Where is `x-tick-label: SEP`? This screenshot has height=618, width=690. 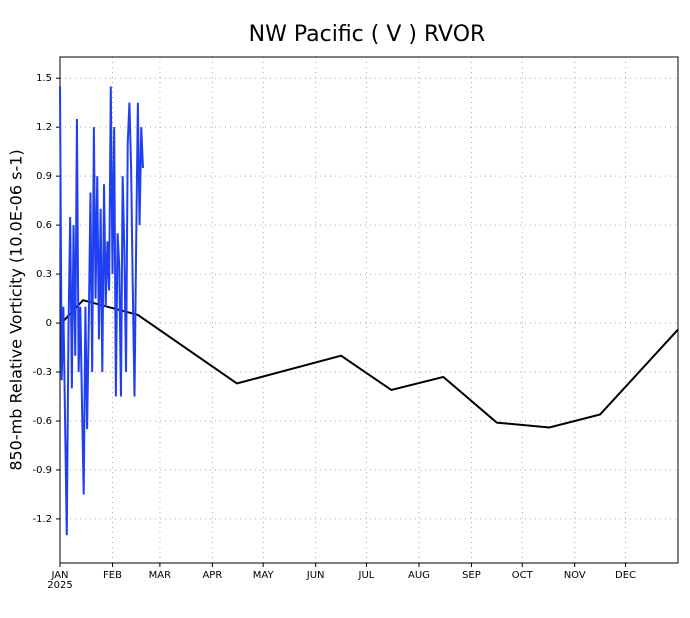 x-tick-label: SEP is located at coordinates (471, 575).